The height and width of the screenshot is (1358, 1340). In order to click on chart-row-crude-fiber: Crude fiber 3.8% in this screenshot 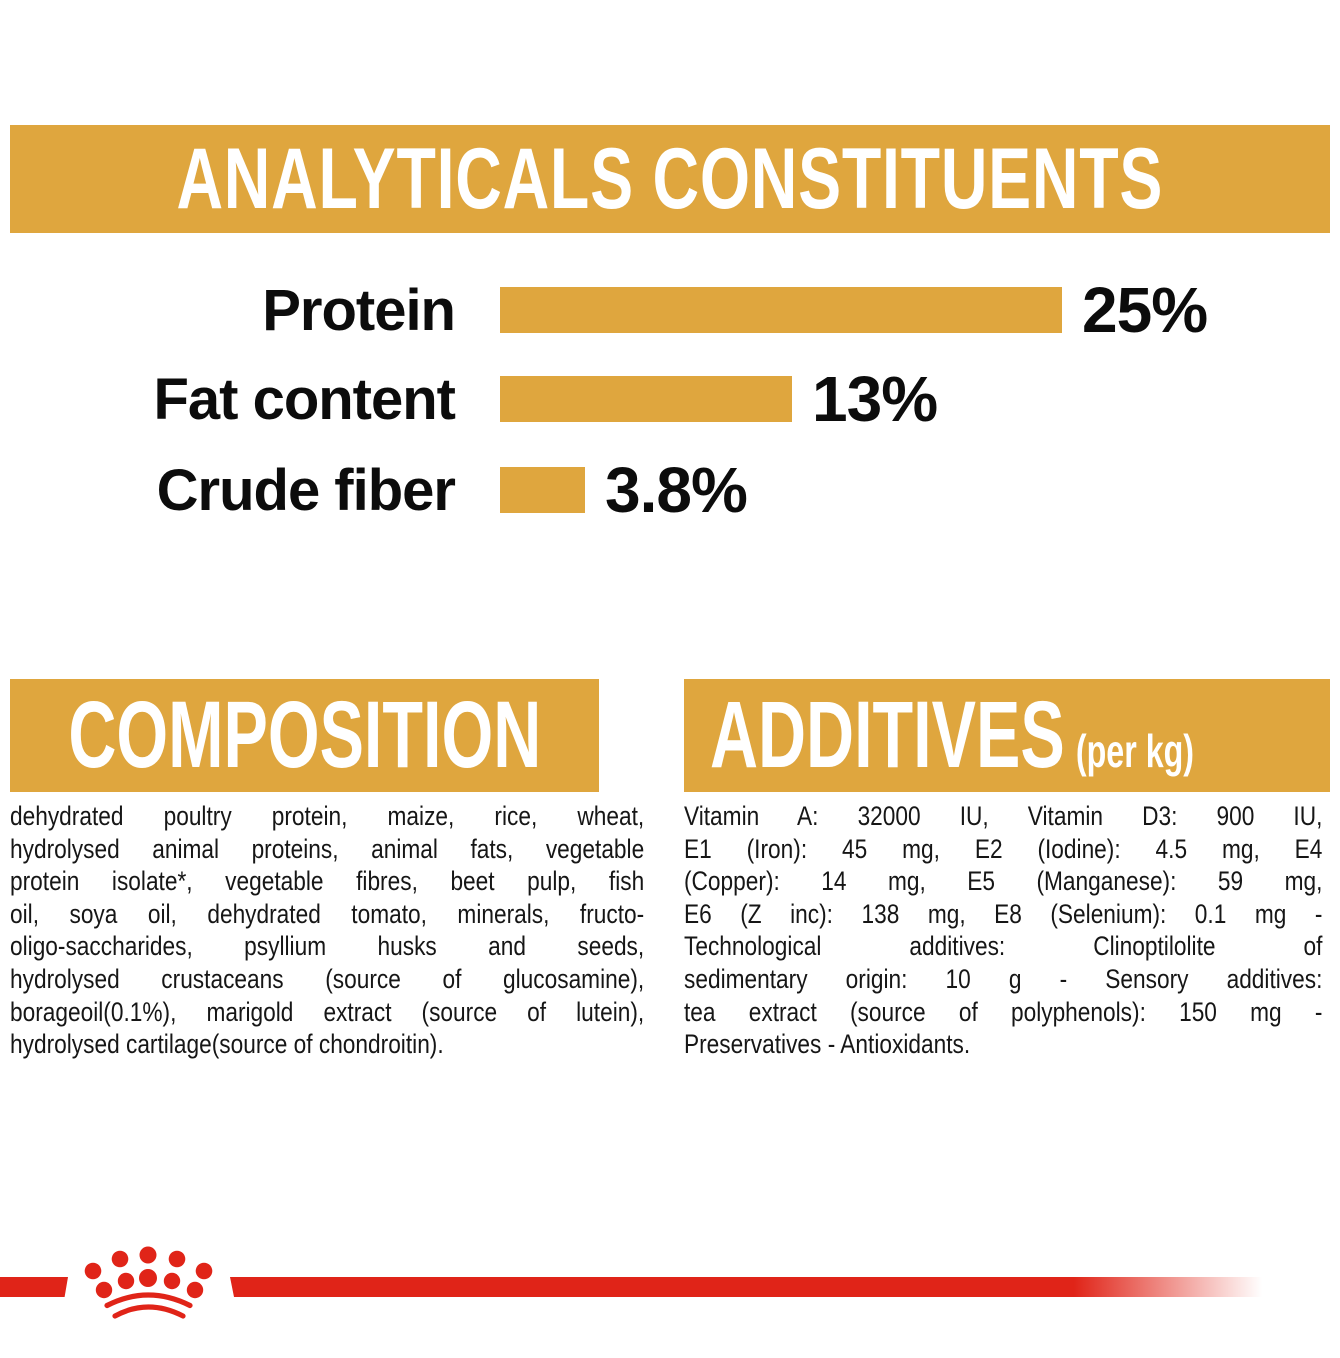, I will do `click(670, 490)`.